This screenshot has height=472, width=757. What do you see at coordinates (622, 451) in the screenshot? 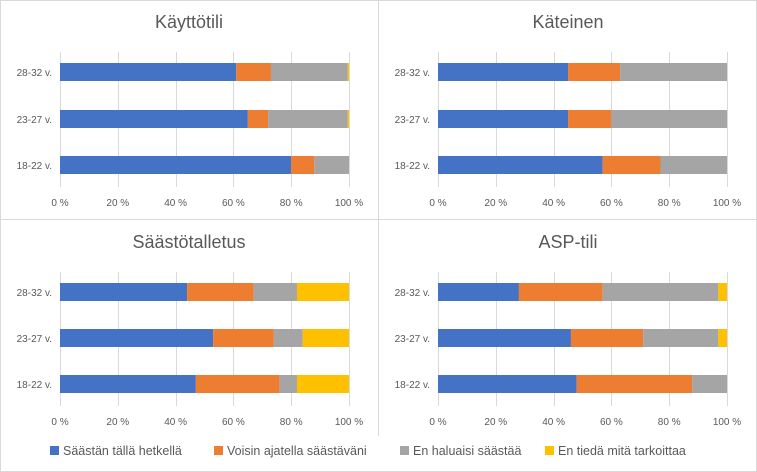
I see `legend-label: En tiedä mitä tarkoittaa` at bounding box center [622, 451].